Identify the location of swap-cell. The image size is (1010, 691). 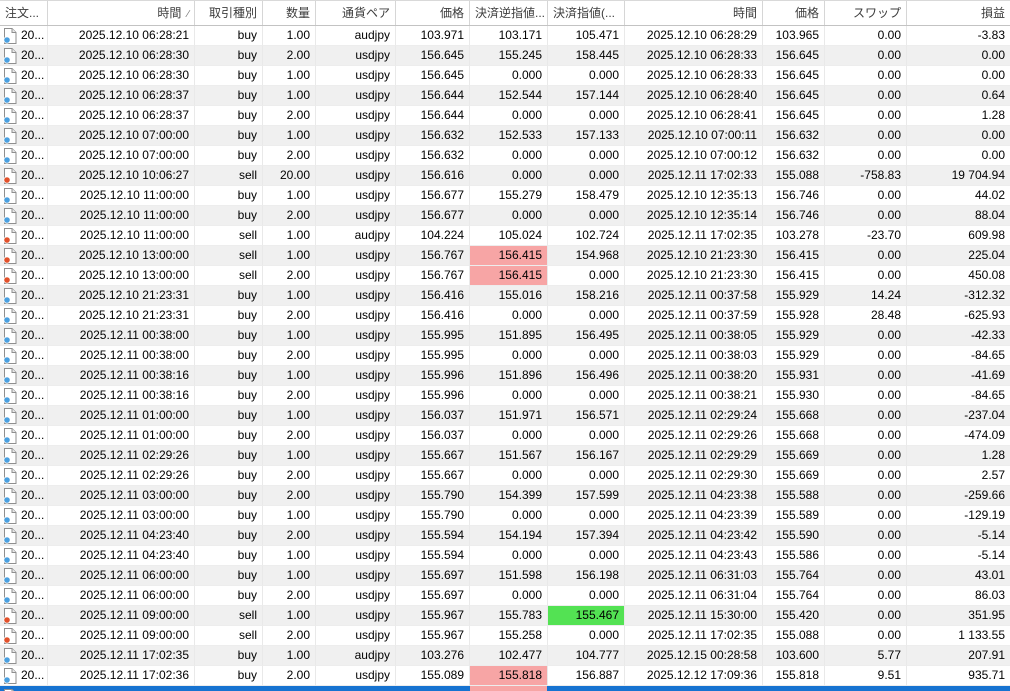
(866, 688).